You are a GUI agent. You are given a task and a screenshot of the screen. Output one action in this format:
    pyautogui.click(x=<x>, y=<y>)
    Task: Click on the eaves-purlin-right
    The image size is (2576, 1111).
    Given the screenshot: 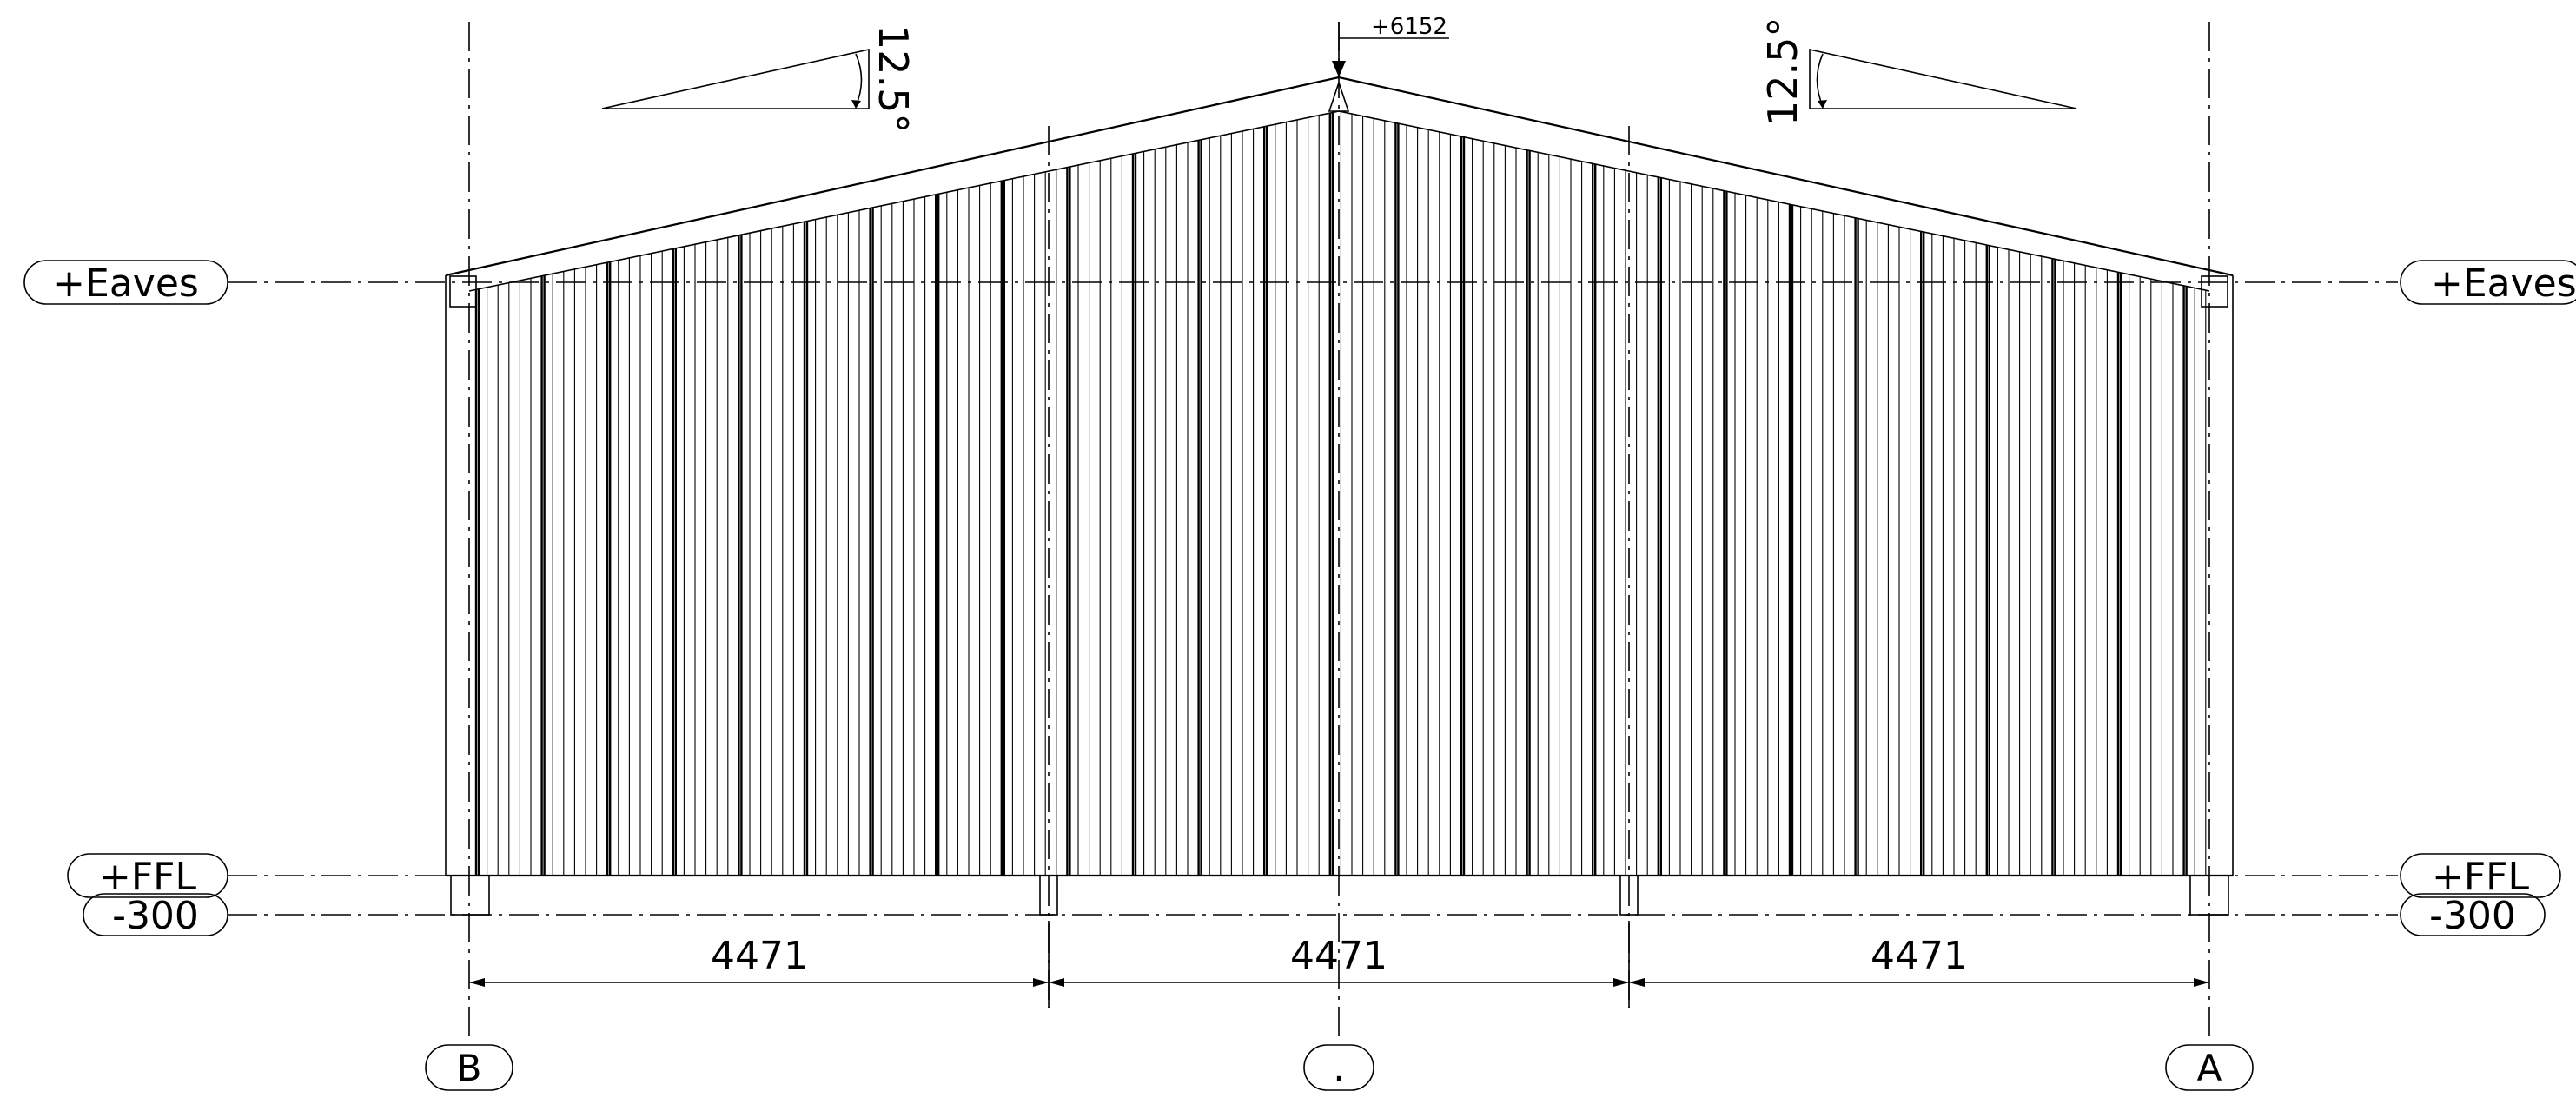 What is the action you would take?
    pyautogui.click(x=2214, y=291)
    